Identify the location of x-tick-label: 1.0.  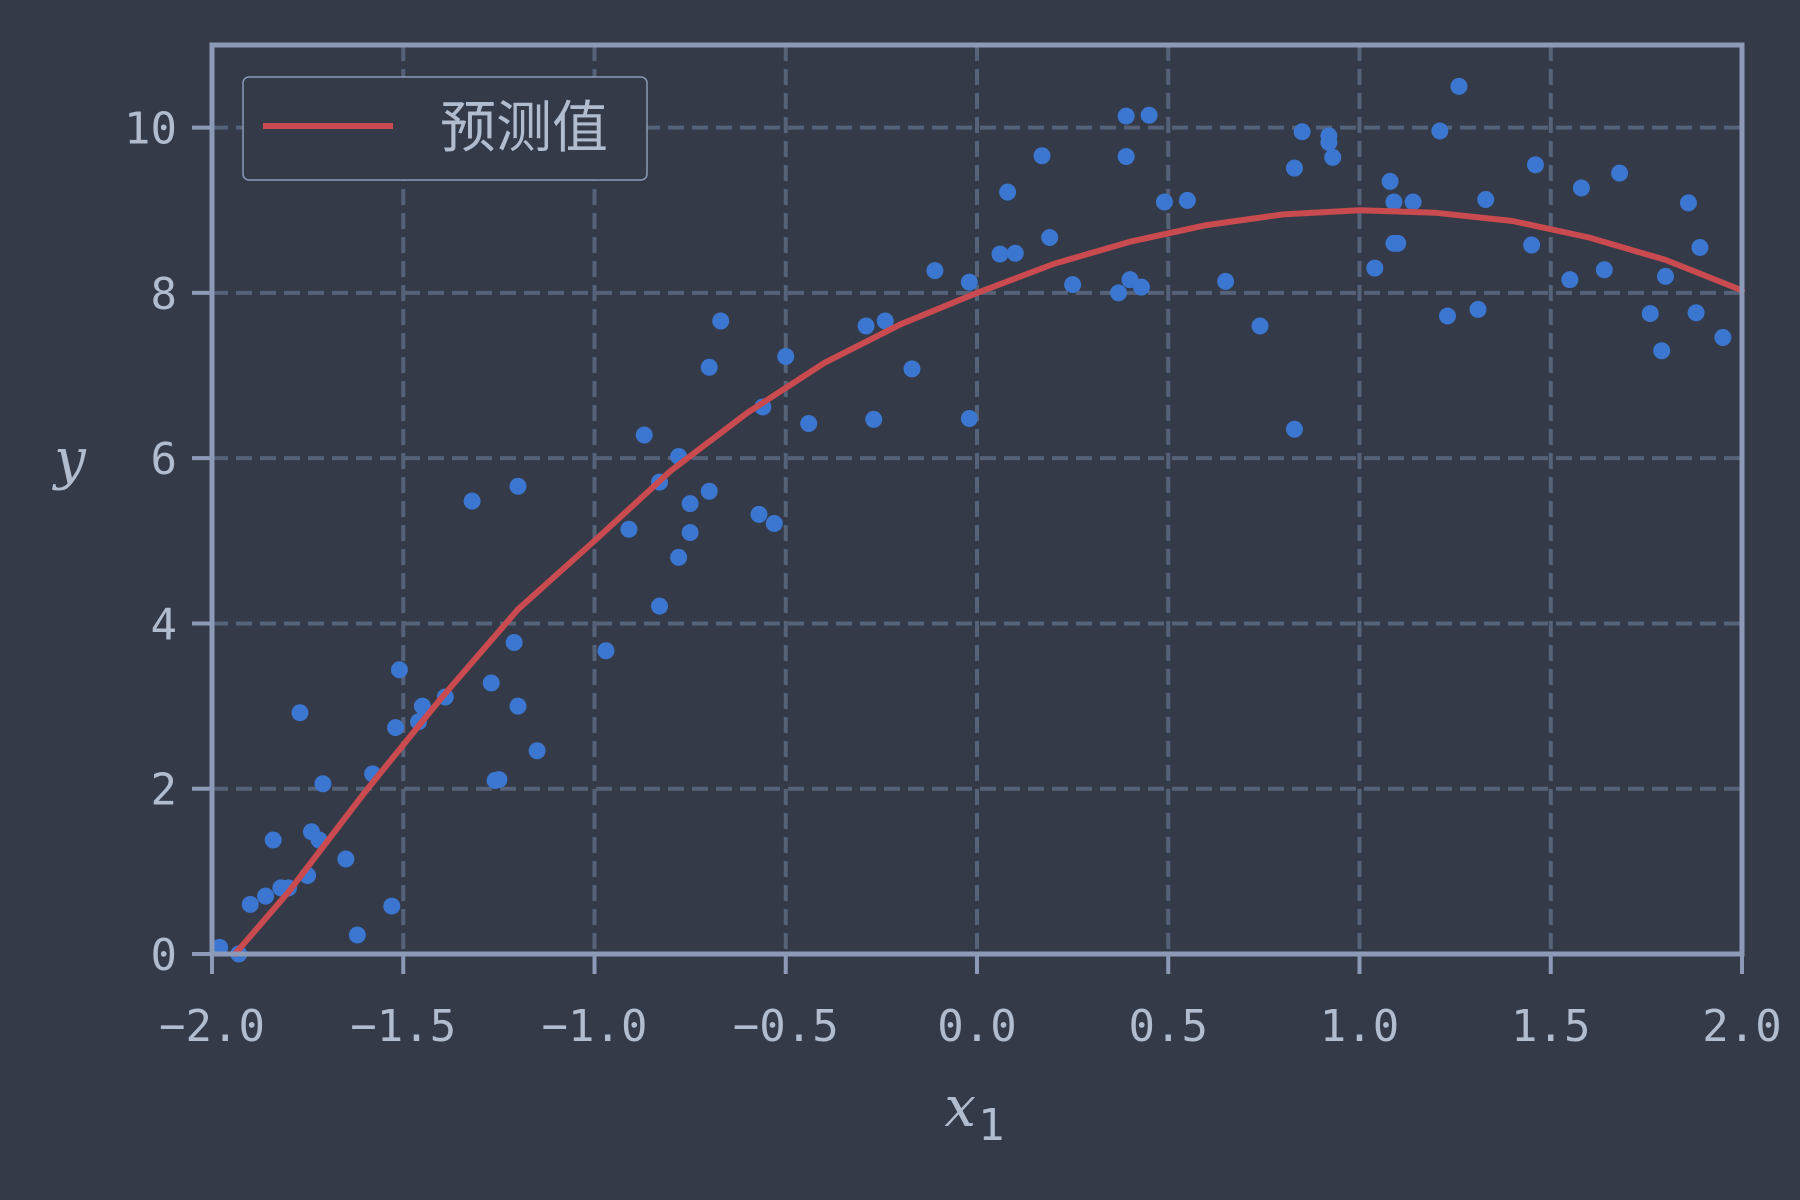
(1359, 1026).